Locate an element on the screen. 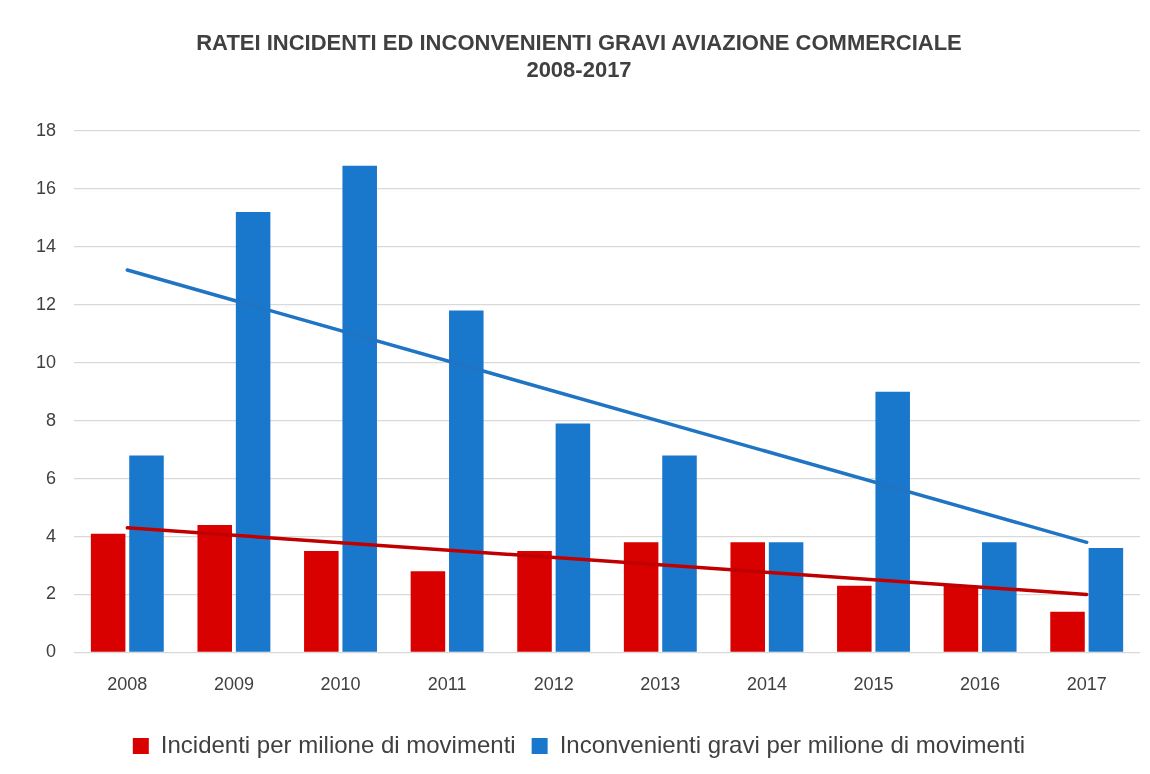 This screenshot has height=774, width=1150. y-tick-label: 10 is located at coordinates (46, 361).